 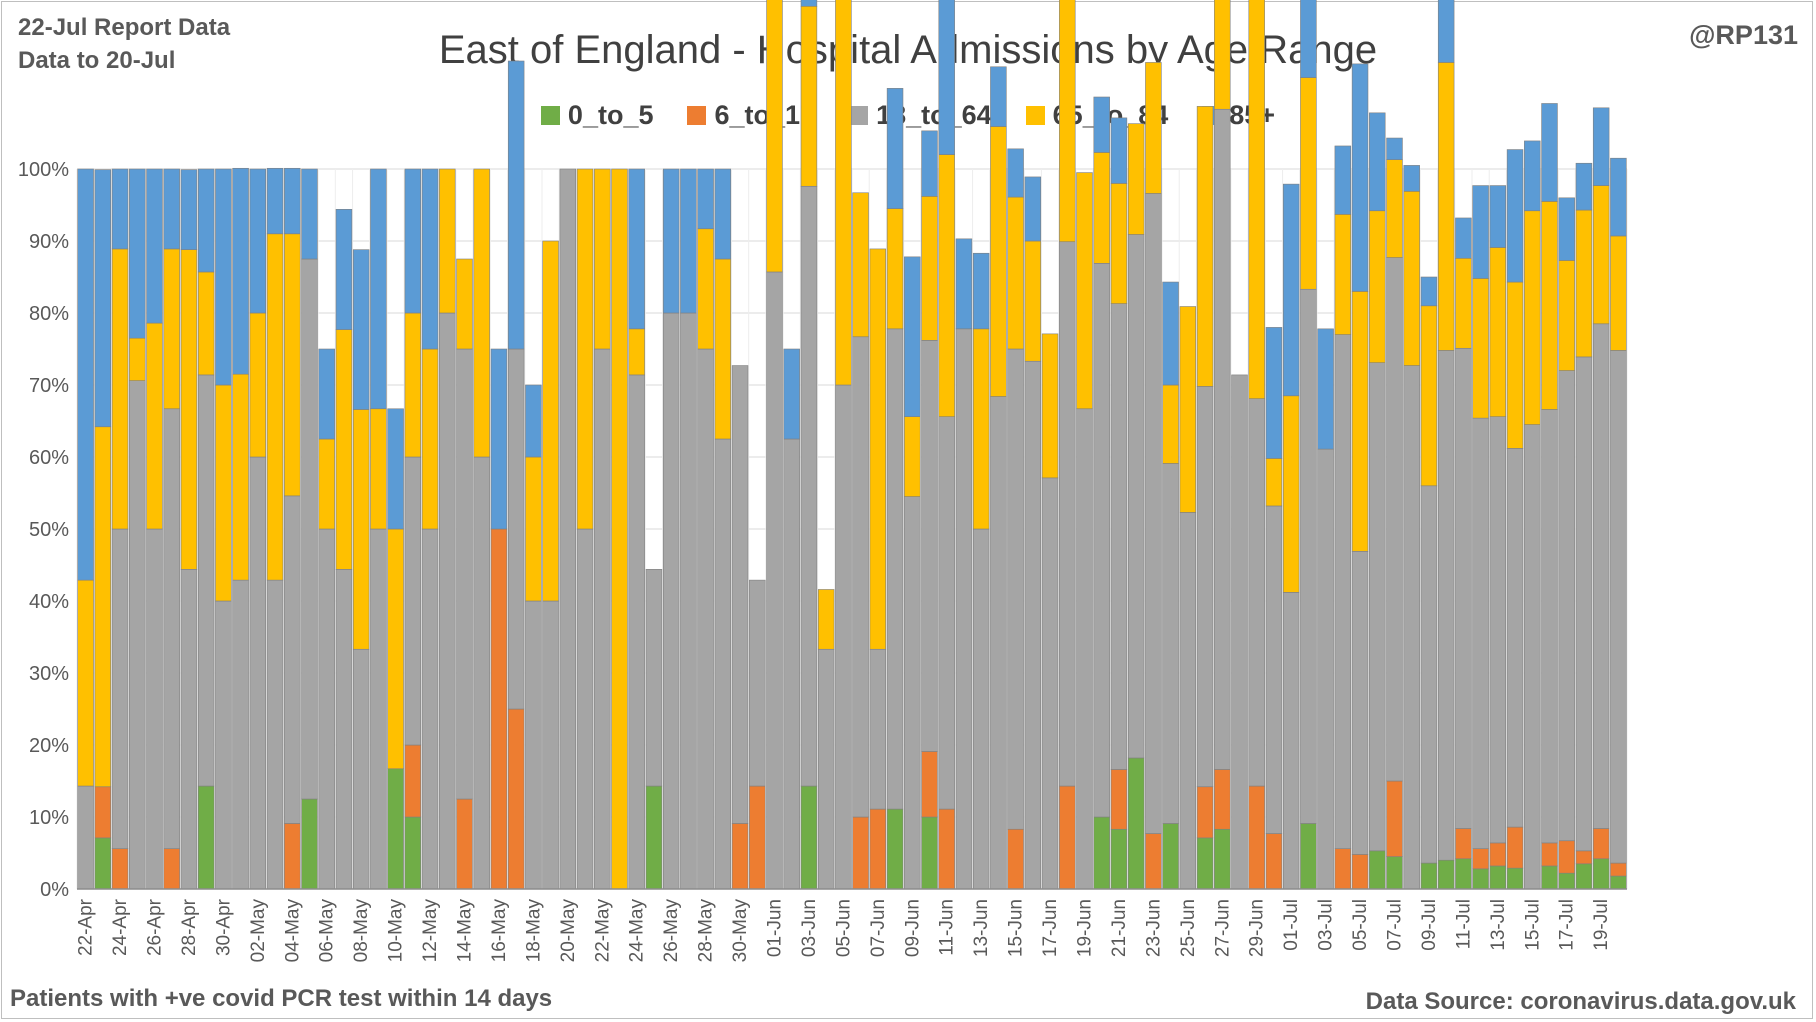 What do you see at coordinates (464, 574) in the screenshot?
I see `bar-segment-18_to_64-14-May` at bounding box center [464, 574].